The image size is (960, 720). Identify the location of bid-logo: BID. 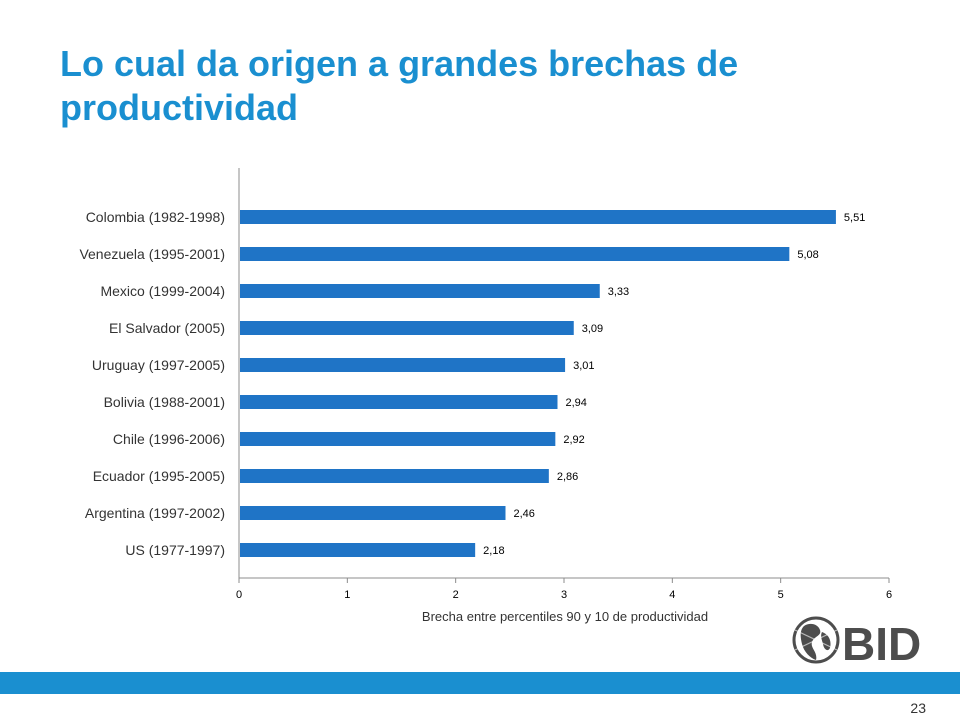
(856, 642).